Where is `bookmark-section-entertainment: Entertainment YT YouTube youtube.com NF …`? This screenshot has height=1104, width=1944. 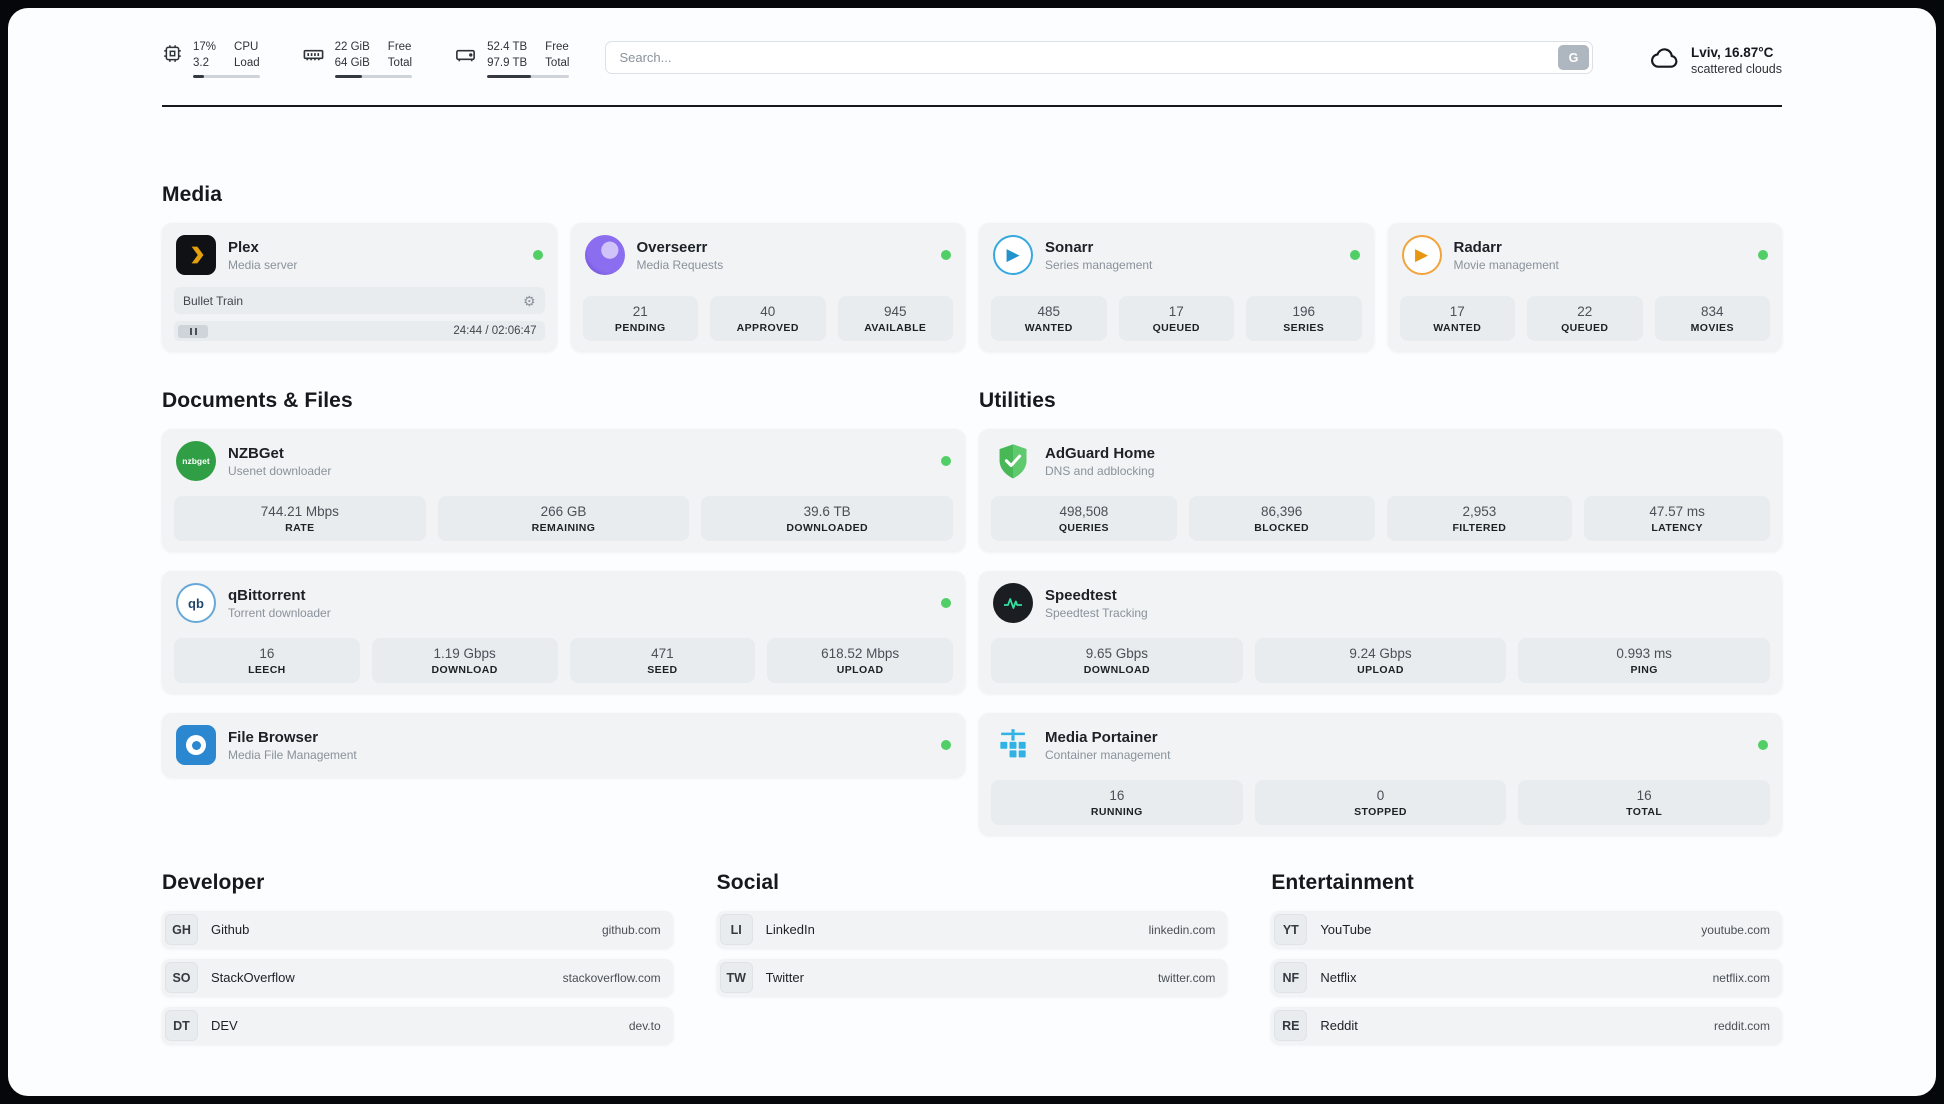 bookmark-section-entertainment: Entertainment YT YouTube youtube.com NF … is located at coordinates (1526, 957).